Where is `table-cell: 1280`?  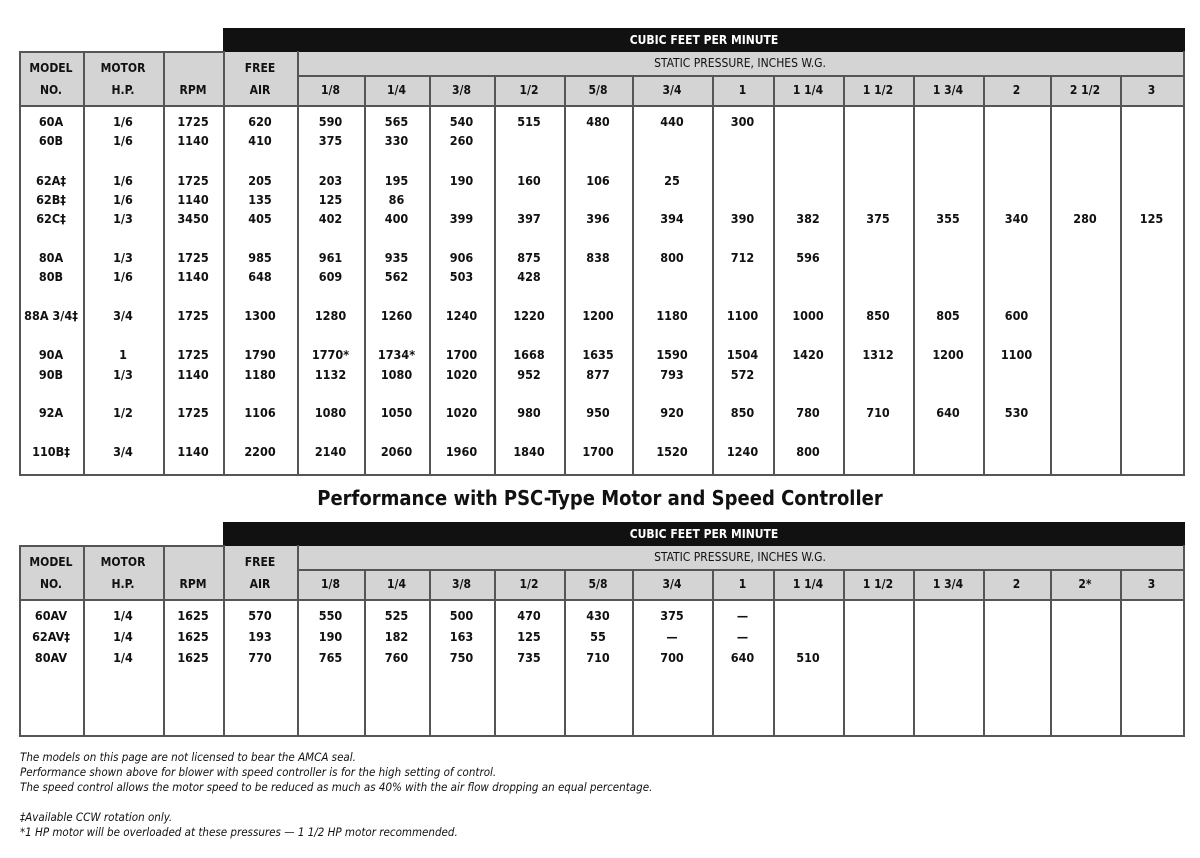
table-cell: 1280 is located at coordinates (330, 315).